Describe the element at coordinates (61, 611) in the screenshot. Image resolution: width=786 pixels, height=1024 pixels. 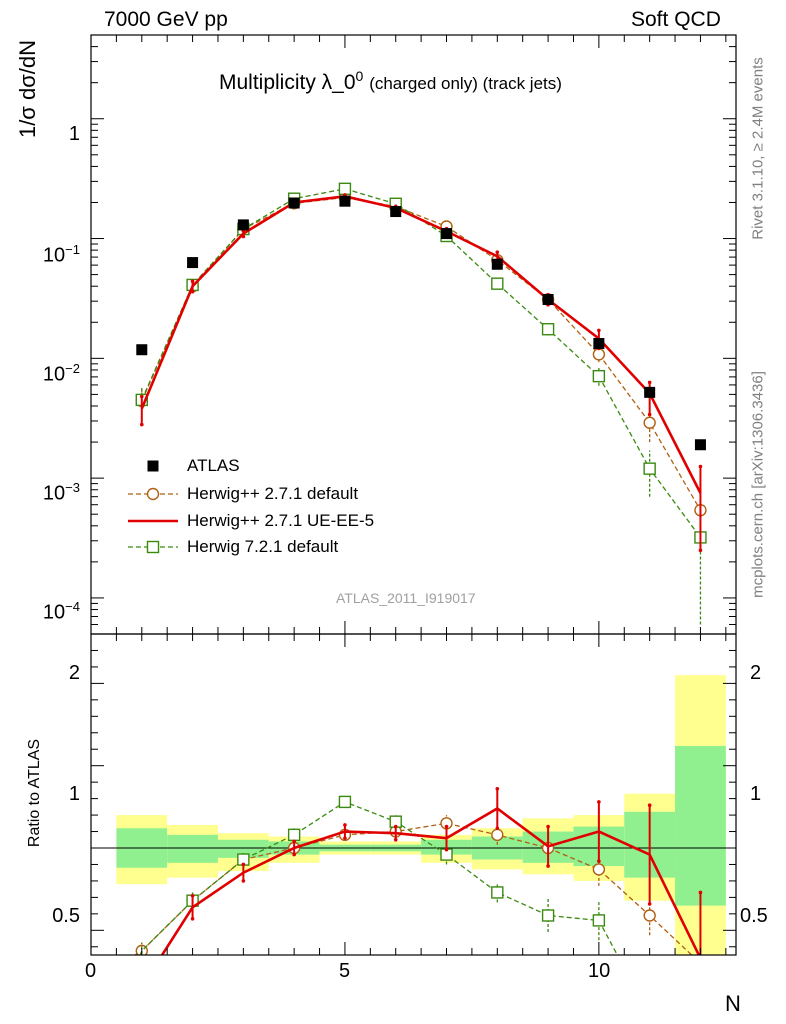
I see `ytick-label-0.0001: 10⁻⁴` at that location.